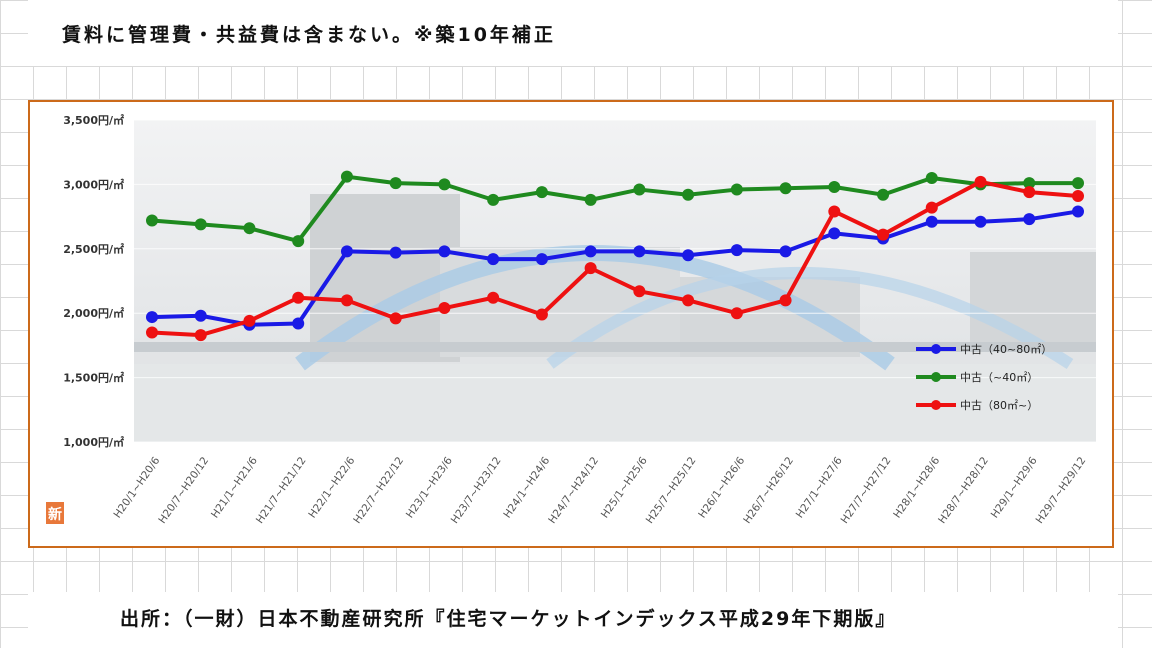  I want to click on x-tick-label: H26/7~H26/12, so click(768, 490).